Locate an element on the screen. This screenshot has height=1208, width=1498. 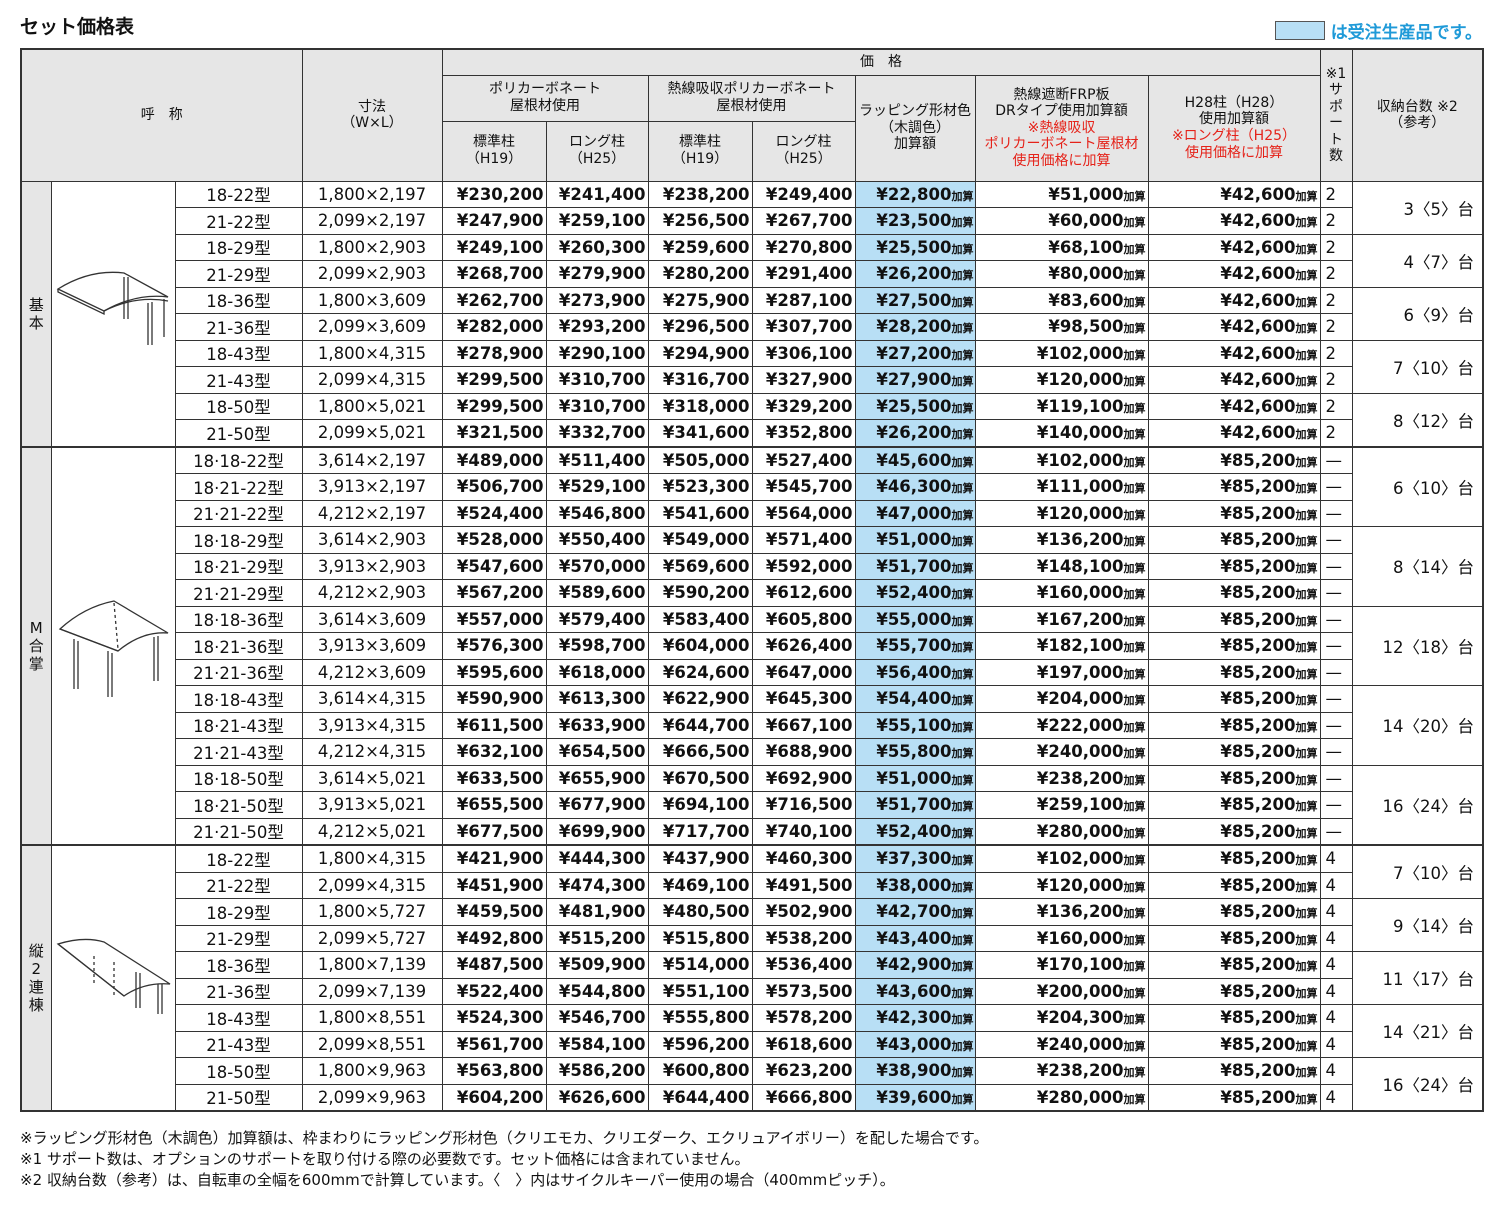
wrap-addon-price: ¥51,000 is located at coordinates (914, 540).